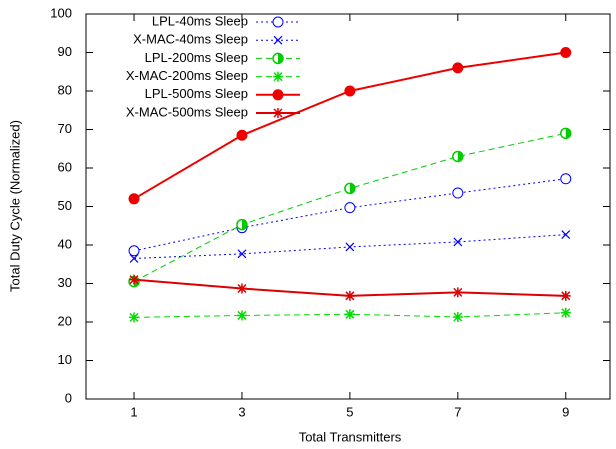  I want to click on x-tick-label: 3, so click(241, 411).